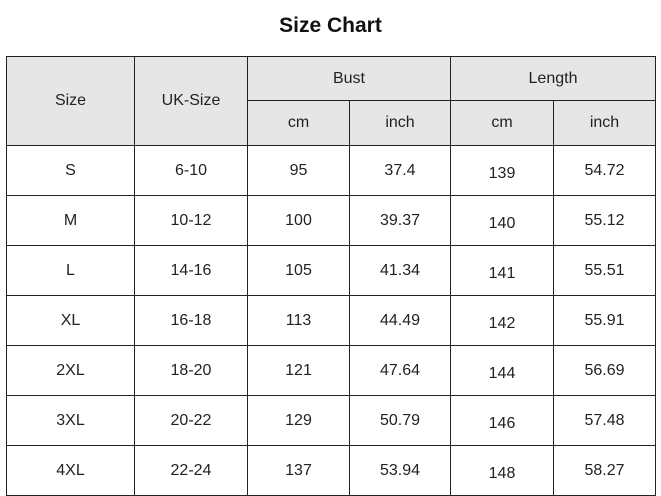 This screenshot has height=496, width=661. Describe the element at coordinates (400, 170) in the screenshot. I see `cell-bust-inch: 37.4` at that location.